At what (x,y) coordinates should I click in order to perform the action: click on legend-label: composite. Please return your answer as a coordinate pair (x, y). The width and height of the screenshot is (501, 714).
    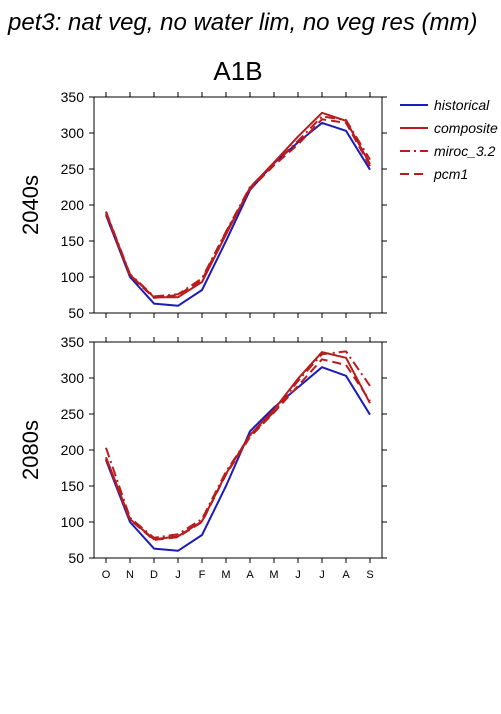
    Looking at the image, I should click on (466, 128).